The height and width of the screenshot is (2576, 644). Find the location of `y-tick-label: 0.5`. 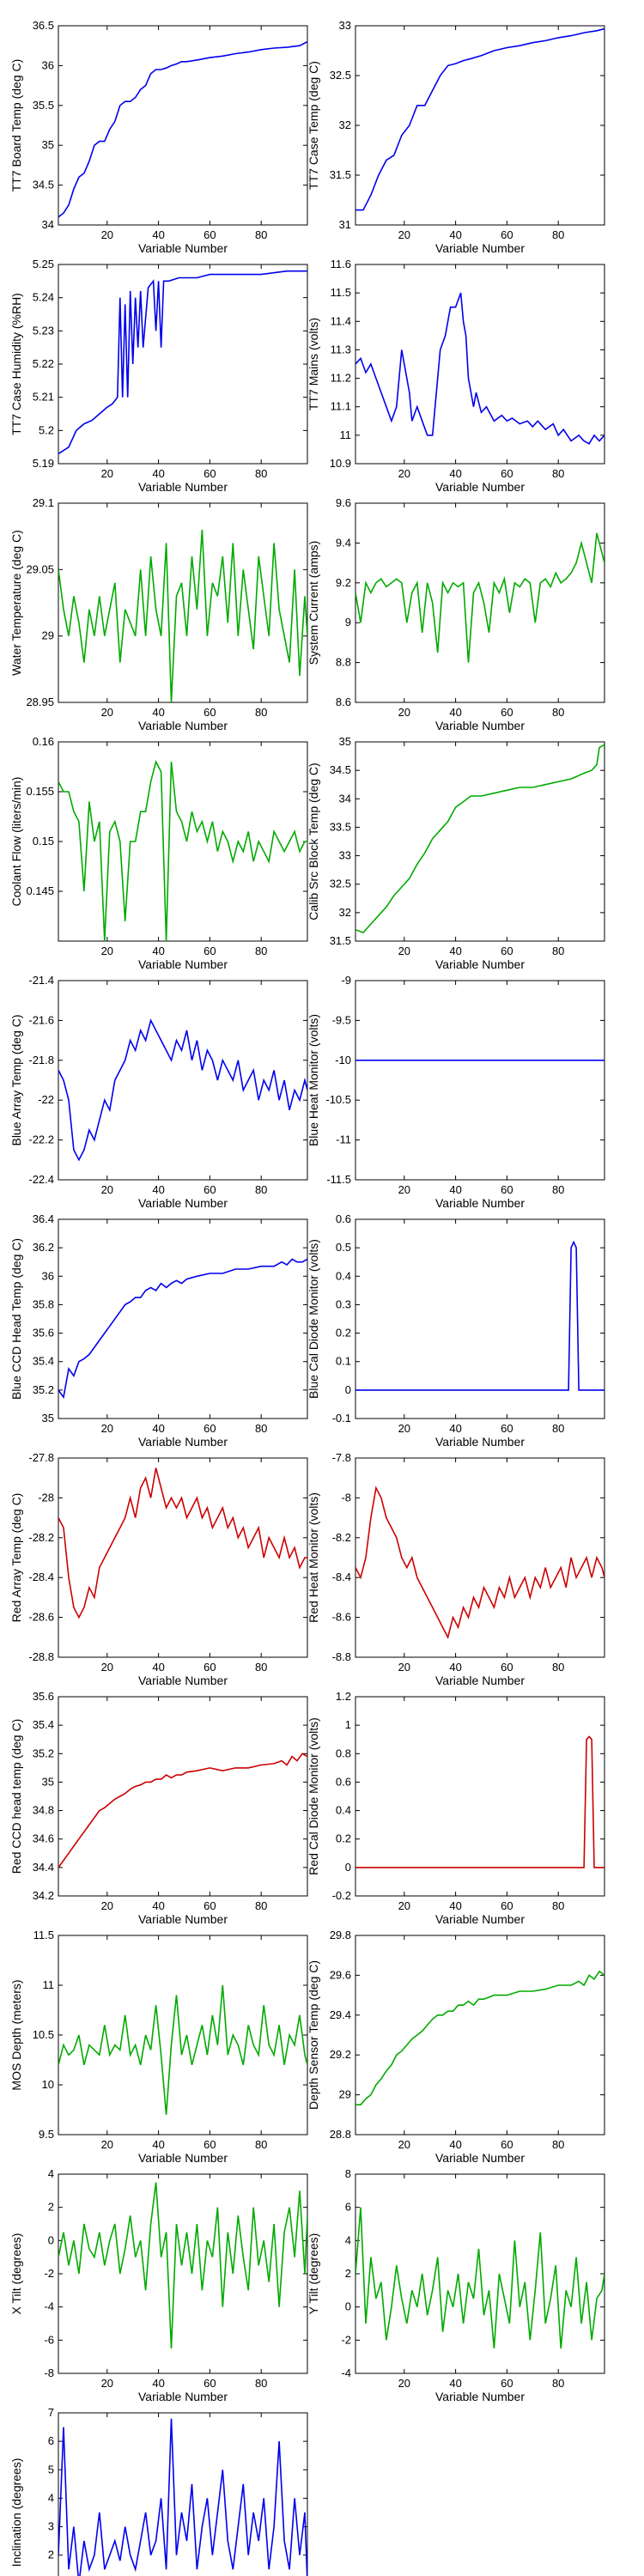

y-tick-label: 0.5 is located at coordinates (344, 1247).